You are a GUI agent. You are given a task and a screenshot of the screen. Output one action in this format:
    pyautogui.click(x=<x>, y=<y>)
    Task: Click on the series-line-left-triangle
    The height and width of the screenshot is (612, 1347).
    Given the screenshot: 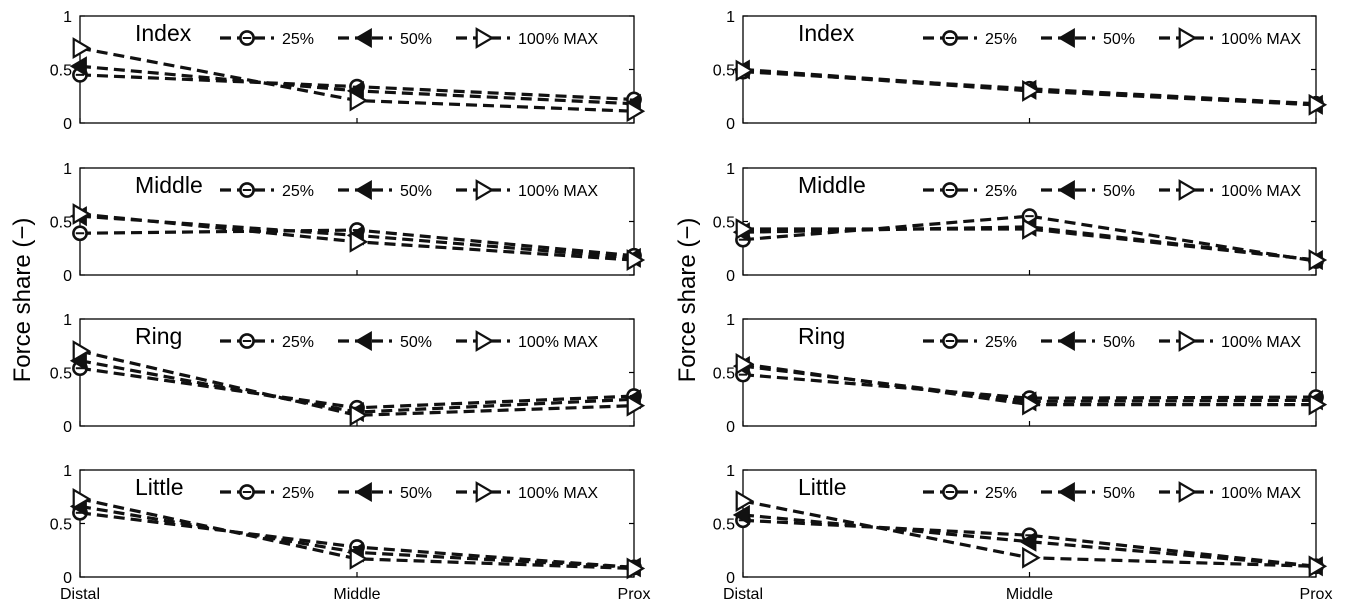 What is the action you would take?
    pyautogui.click(x=1029, y=383)
    